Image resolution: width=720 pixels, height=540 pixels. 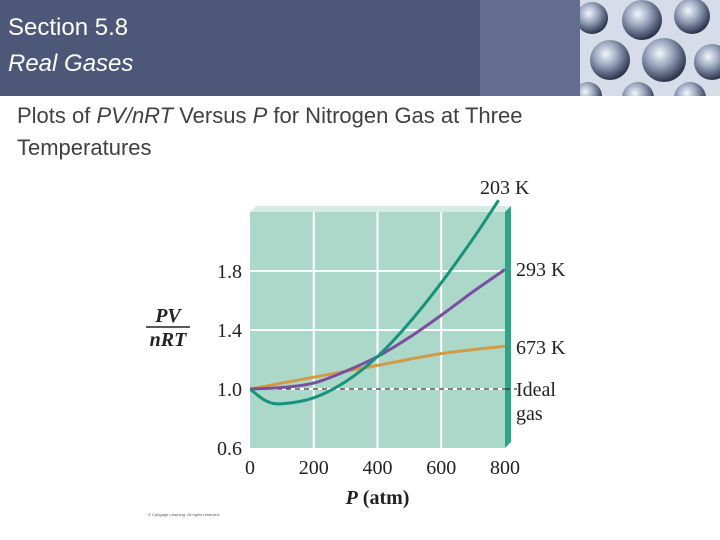 I want to click on y-tick-label: 1.4, so click(x=229, y=331).